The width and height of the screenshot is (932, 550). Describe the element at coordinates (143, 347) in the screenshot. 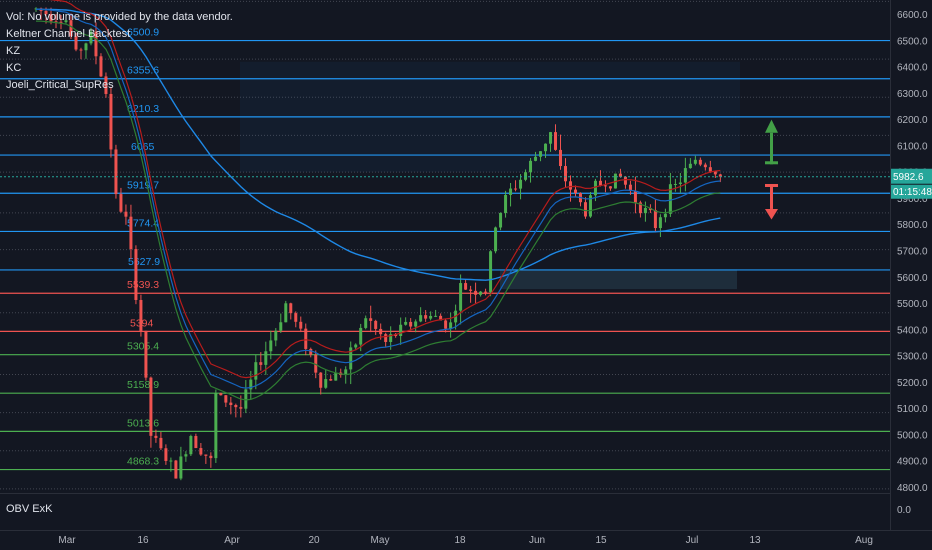

I see `level-label: 5305.4` at that location.